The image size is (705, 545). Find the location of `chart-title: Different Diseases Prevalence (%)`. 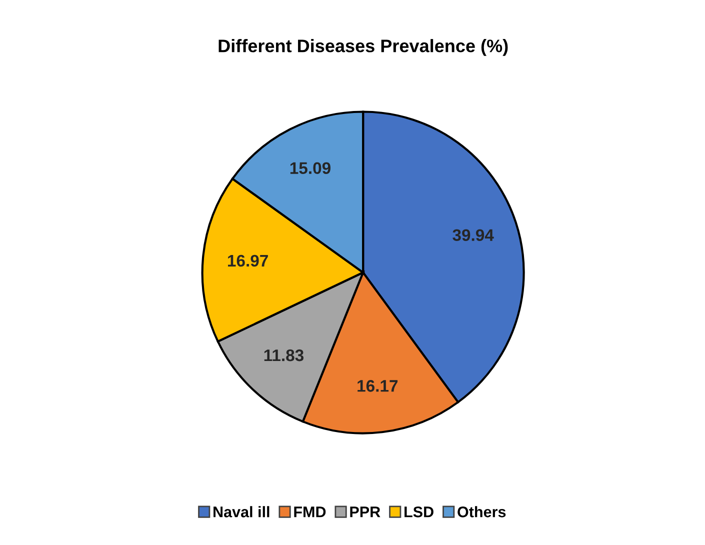

chart-title: Different Diseases Prevalence (%) is located at coordinates (363, 47).